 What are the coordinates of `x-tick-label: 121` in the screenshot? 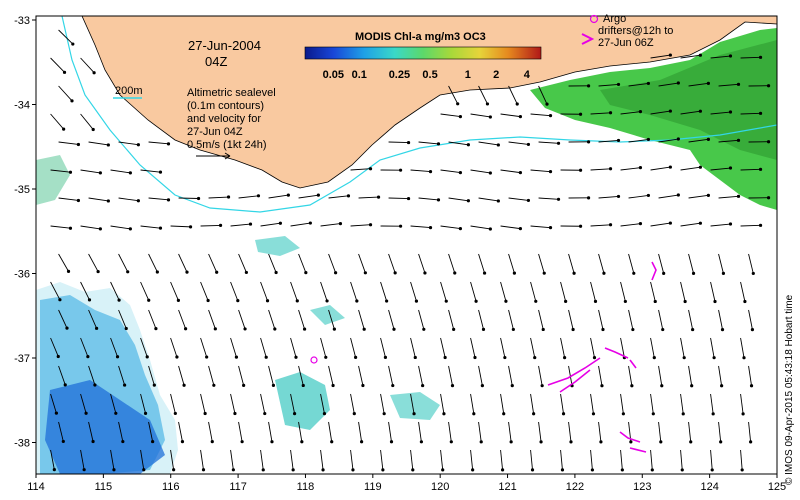 It's located at (507, 487).